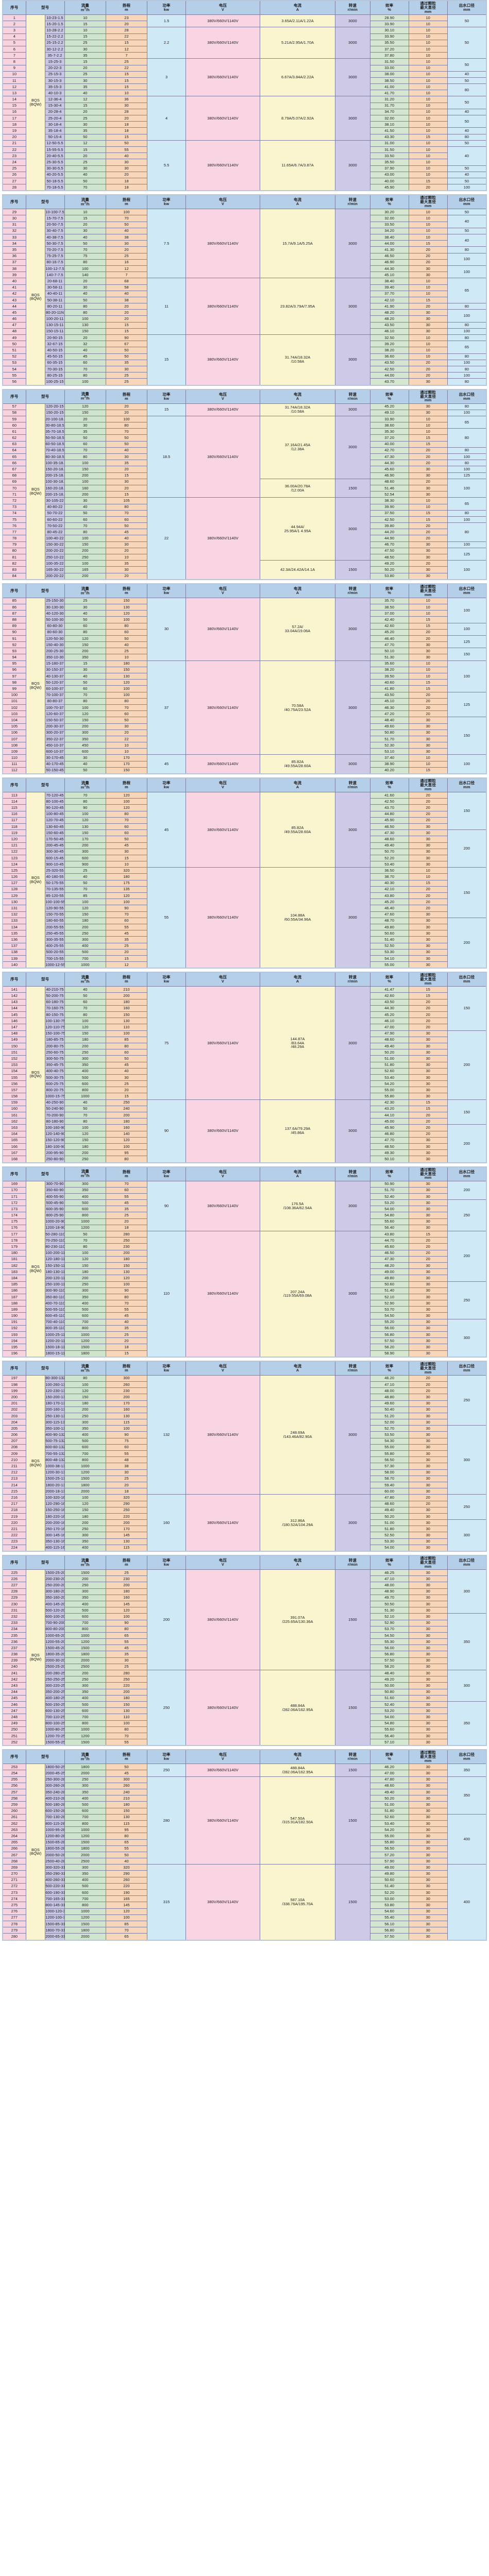 Image resolution: width=489 pixels, height=2576 pixels. What do you see at coordinates (14, 1711) in the screenshot?
I see `cell-serial-number: 247` at bounding box center [14, 1711].